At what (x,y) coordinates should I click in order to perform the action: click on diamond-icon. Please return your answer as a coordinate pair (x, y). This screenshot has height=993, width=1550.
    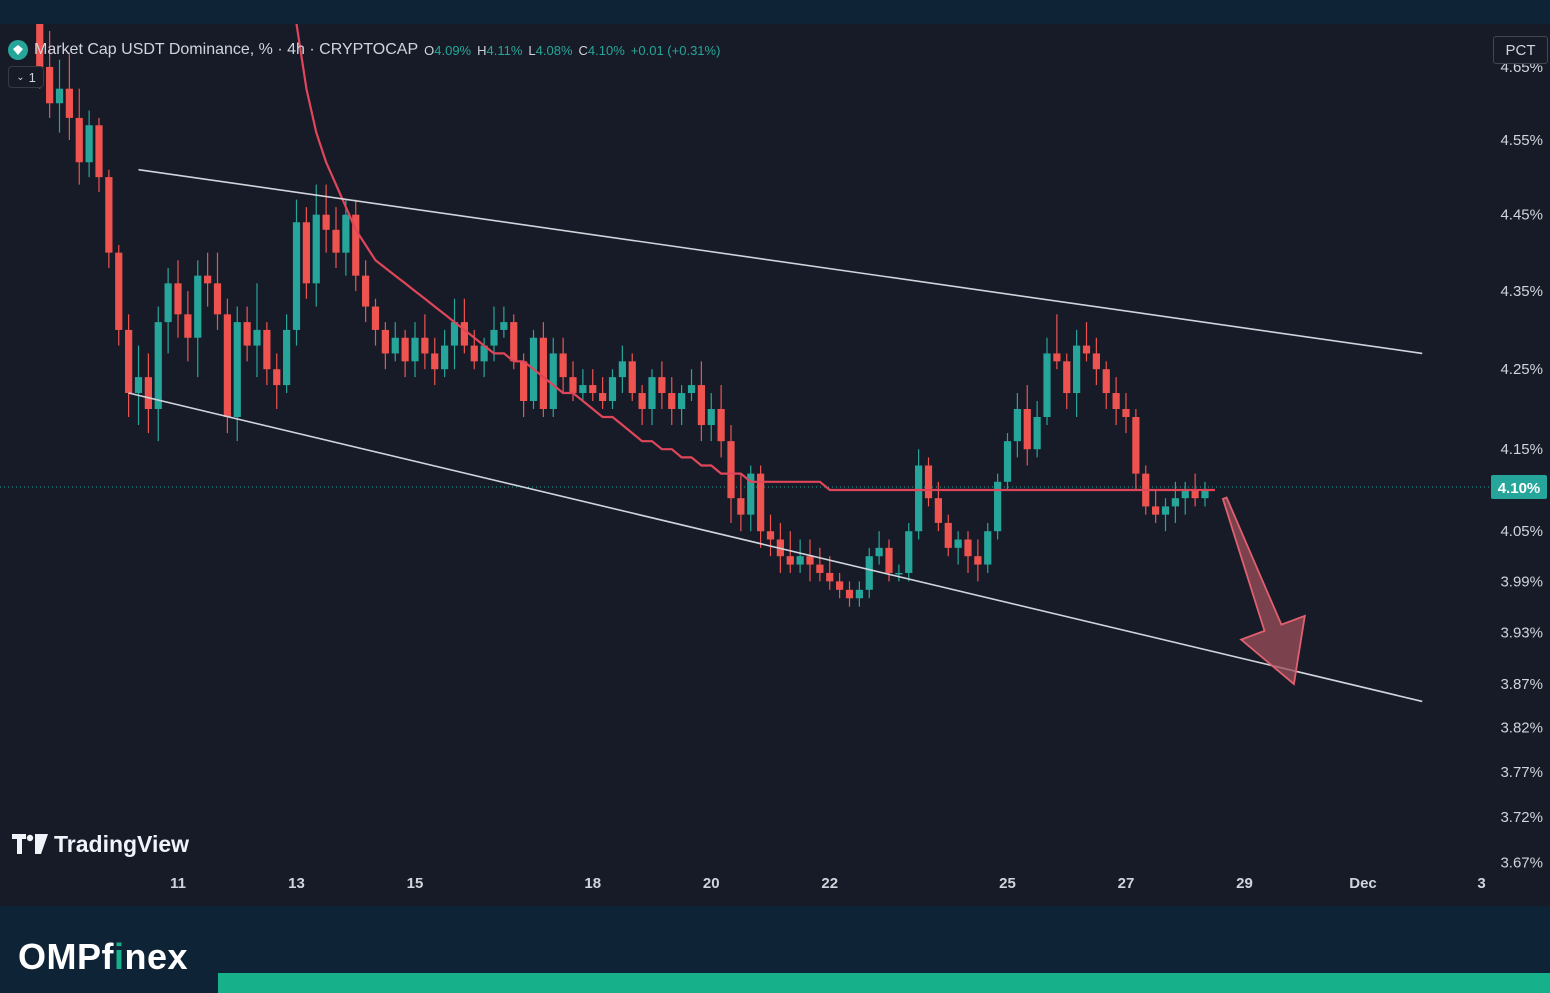
    Looking at the image, I should click on (18, 50).